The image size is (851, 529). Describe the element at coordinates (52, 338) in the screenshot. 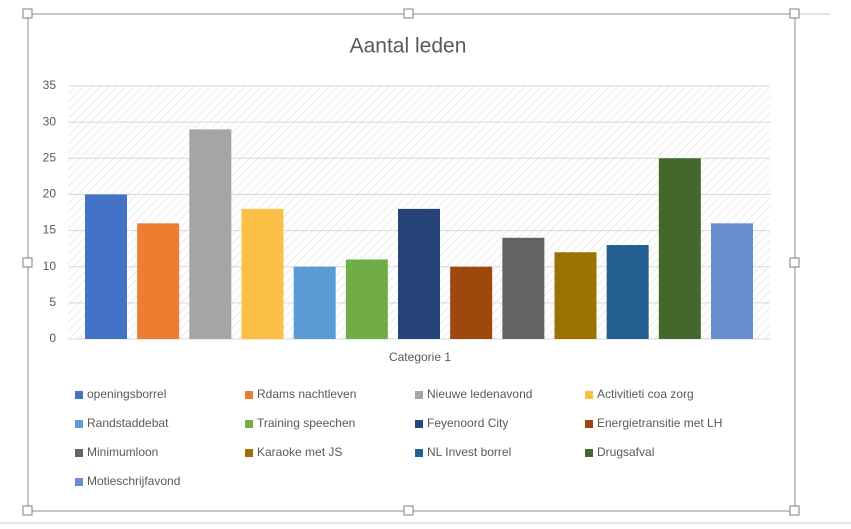

I see `y-tick-label: 0` at that location.